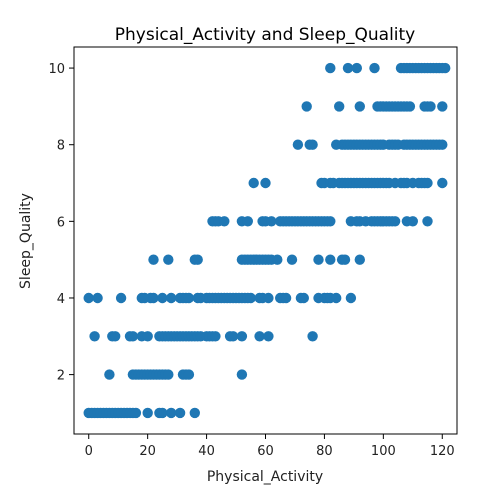 The height and width of the screenshot is (490, 480). What do you see at coordinates (61, 376) in the screenshot?
I see `y-tick-label: 2` at bounding box center [61, 376].